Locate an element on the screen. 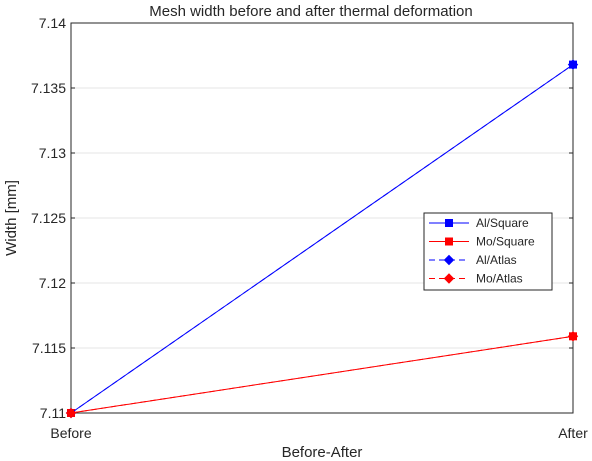  legend-label: Mo/Square is located at coordinates (505, 242).